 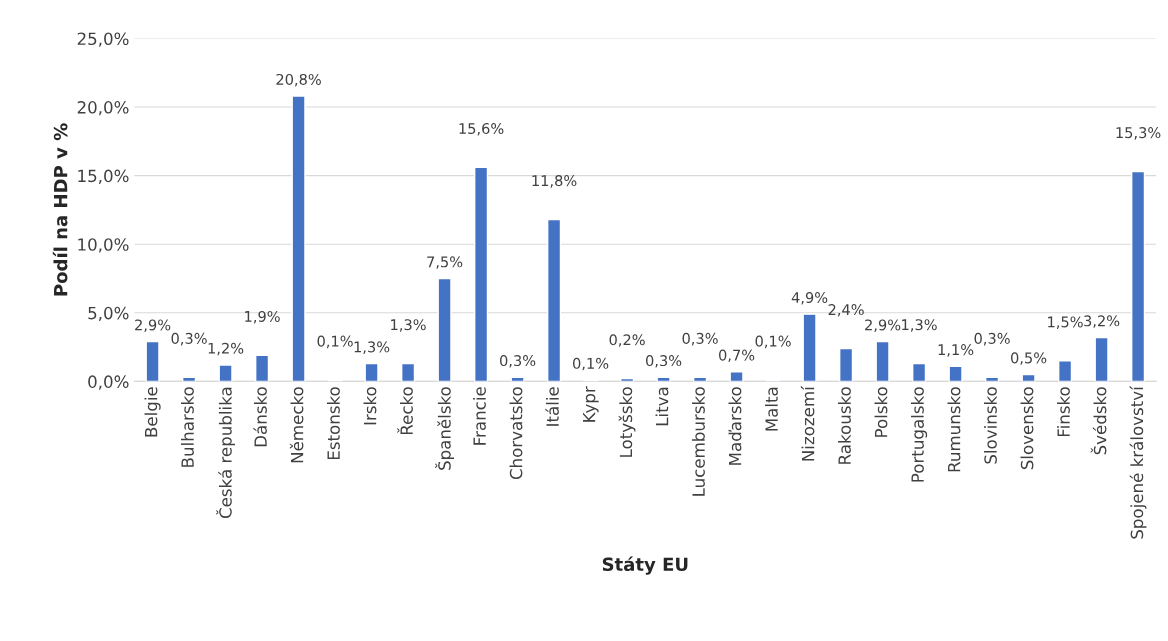 What do you see at coordinates (954, 429) in the screenshot?
I see `x-tick-label: Rumunsko` at bounding box center [954, 429].